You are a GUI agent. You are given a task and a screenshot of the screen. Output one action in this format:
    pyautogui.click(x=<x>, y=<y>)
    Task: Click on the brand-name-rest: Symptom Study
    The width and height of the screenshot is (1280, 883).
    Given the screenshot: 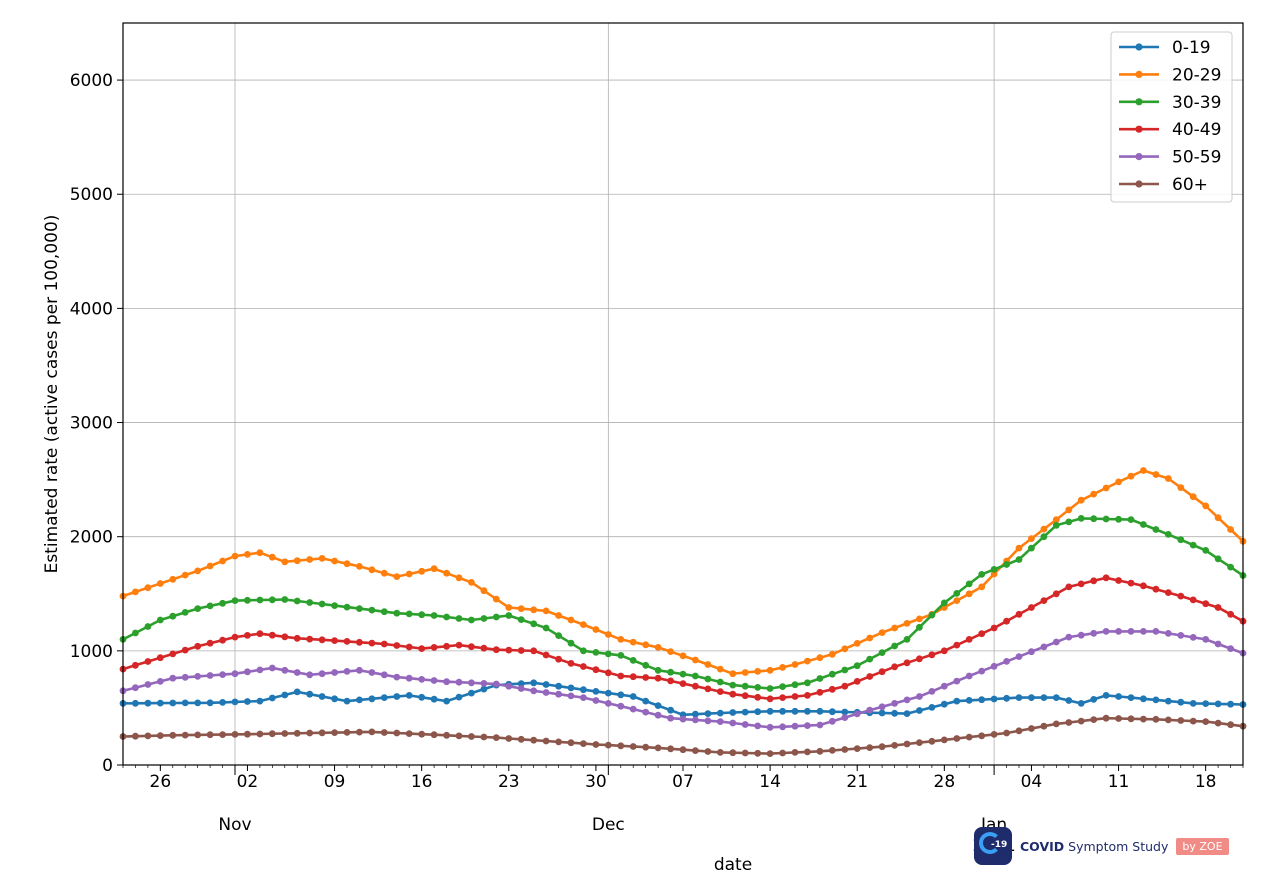 What is the action you would take?
    pyautogui.click(x=1116, y=846)
    